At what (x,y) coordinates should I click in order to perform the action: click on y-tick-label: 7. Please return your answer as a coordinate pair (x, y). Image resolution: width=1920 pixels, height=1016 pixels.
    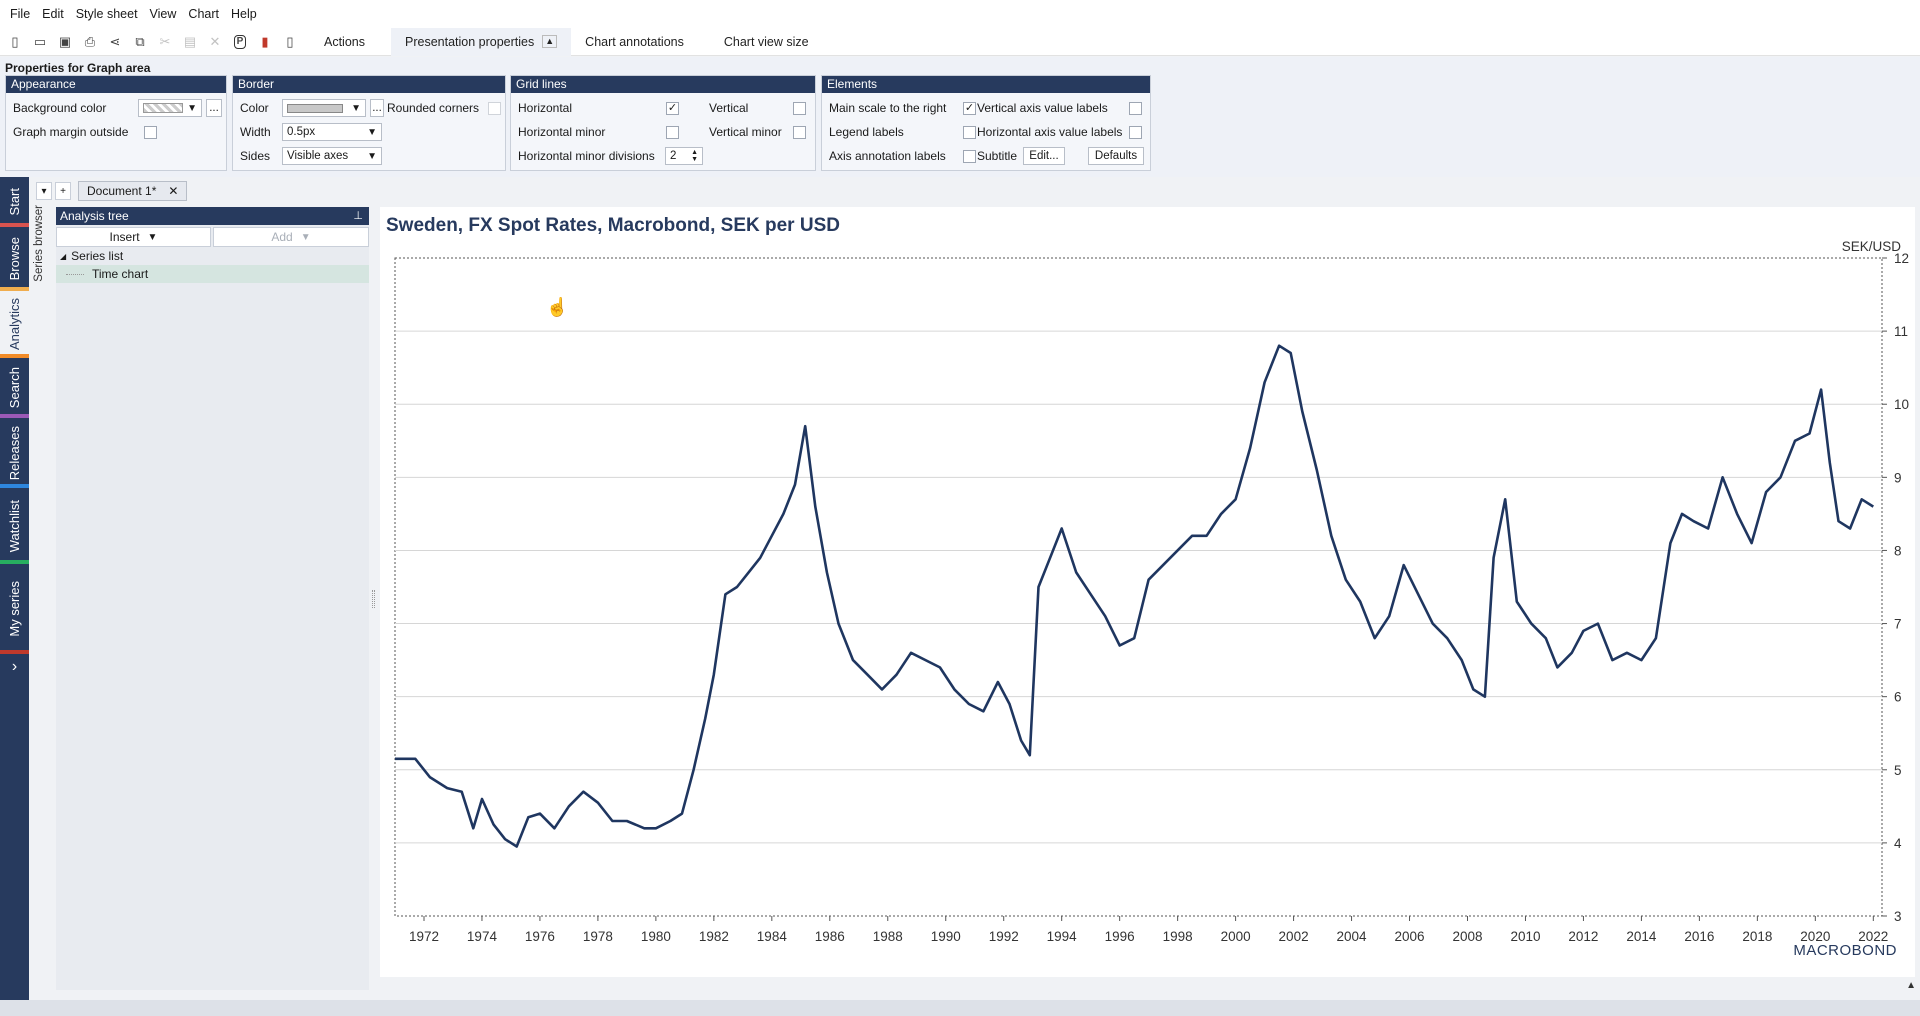
    Looking at the image, I should click on (1898, 624).